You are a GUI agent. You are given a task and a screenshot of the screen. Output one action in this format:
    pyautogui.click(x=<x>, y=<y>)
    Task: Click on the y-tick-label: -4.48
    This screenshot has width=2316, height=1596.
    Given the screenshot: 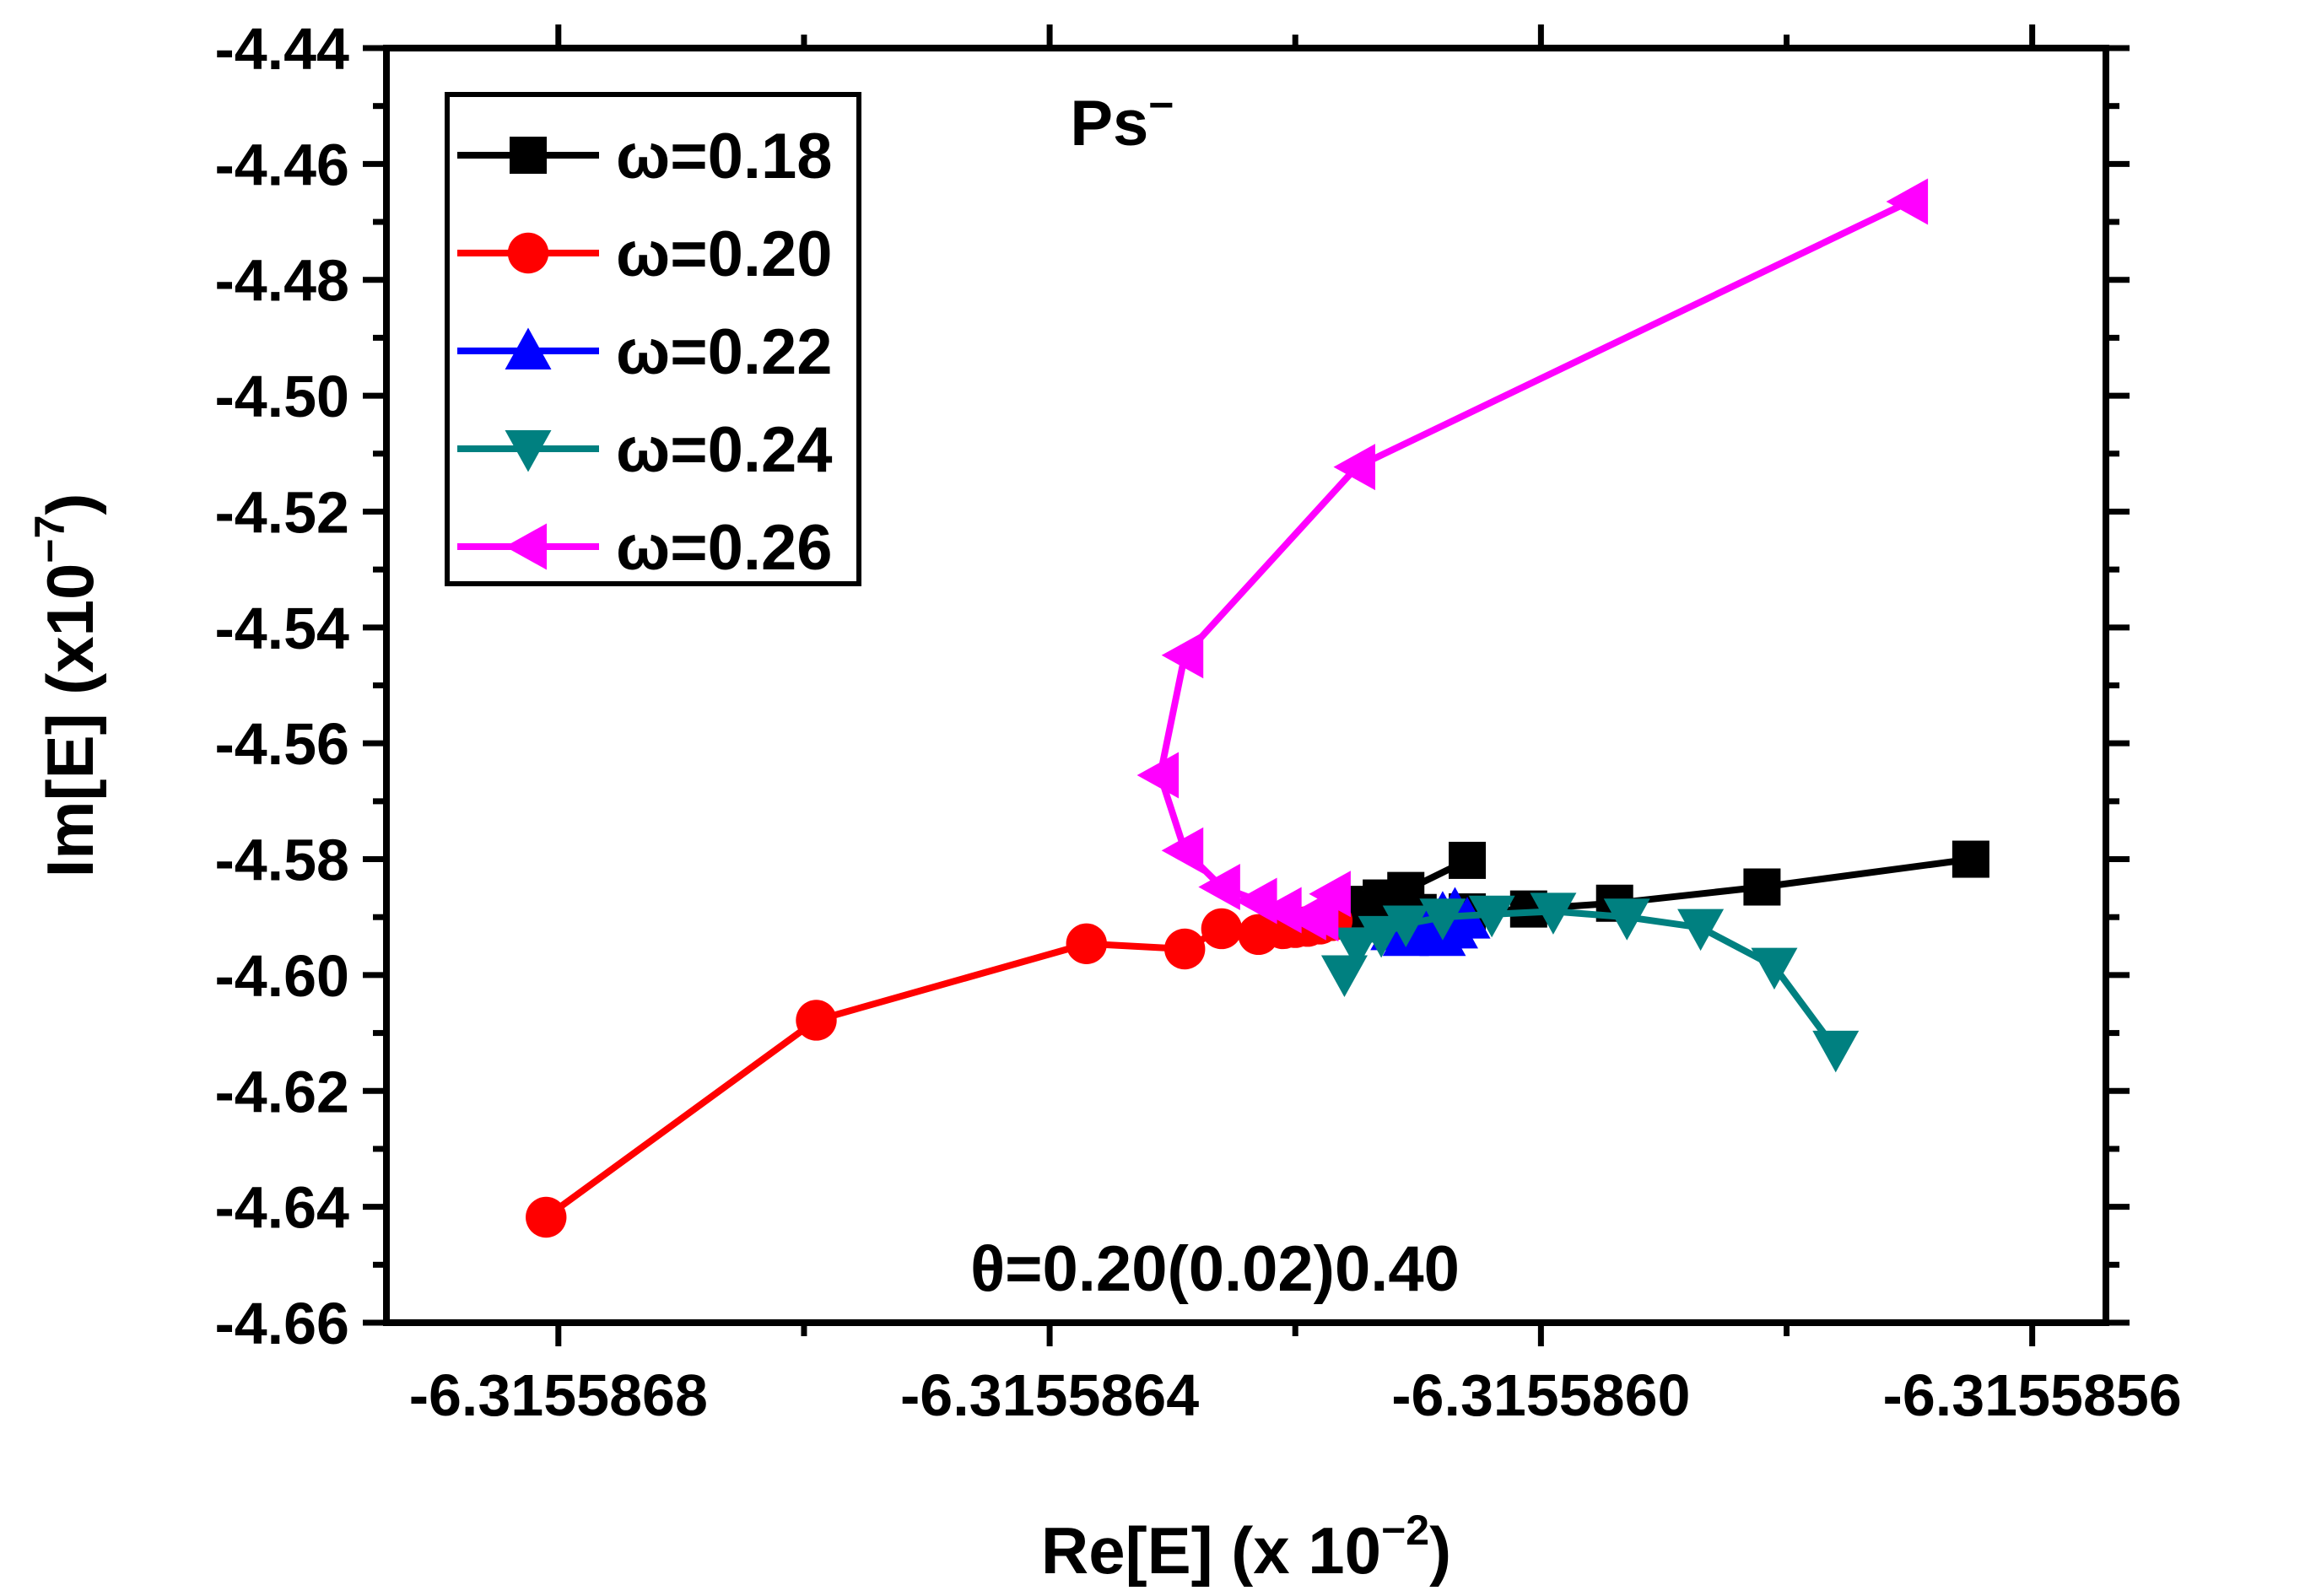 What is the action you would take?
    pyautogui.click(x=281, y=281)
    